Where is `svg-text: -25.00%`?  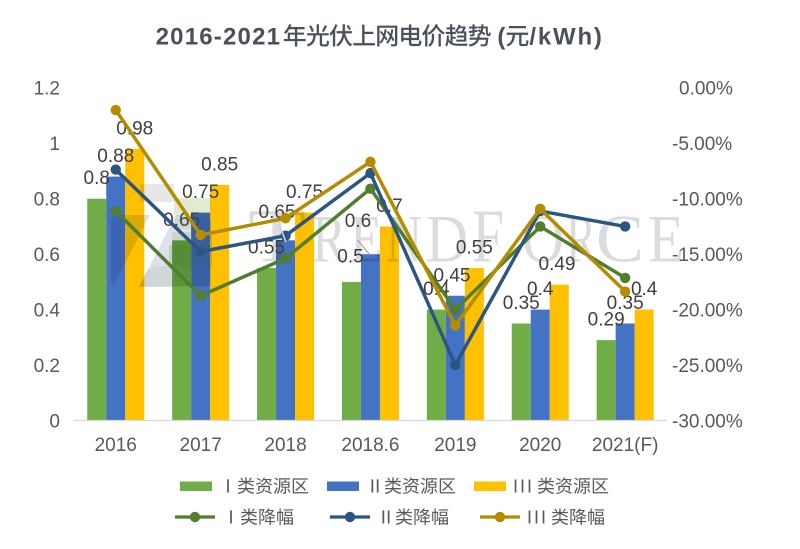 svg-text: -25.00% is located at coordinates (707, 366).